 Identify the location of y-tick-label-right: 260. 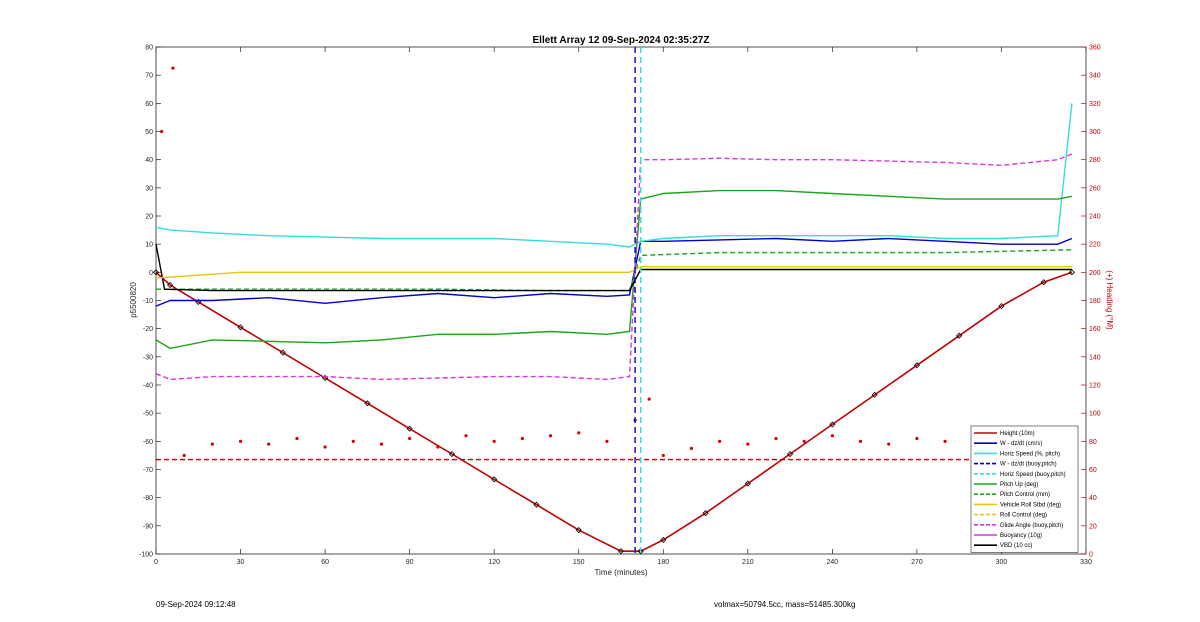
(1095, 188).